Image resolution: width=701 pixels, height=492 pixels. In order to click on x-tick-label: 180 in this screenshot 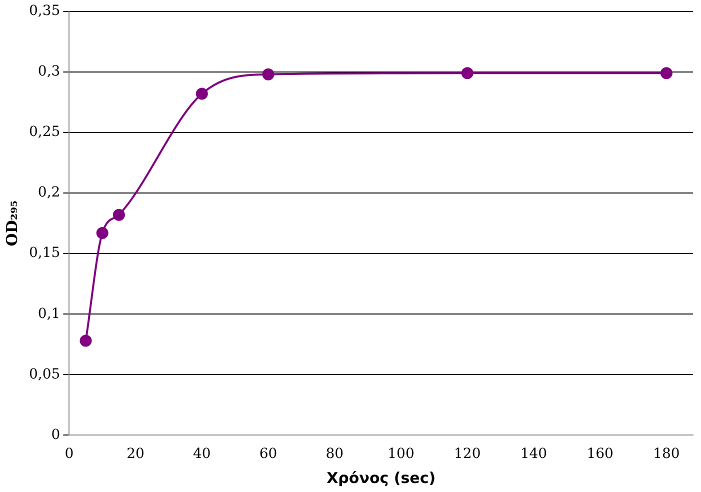, I will do `click(666, 454)`.